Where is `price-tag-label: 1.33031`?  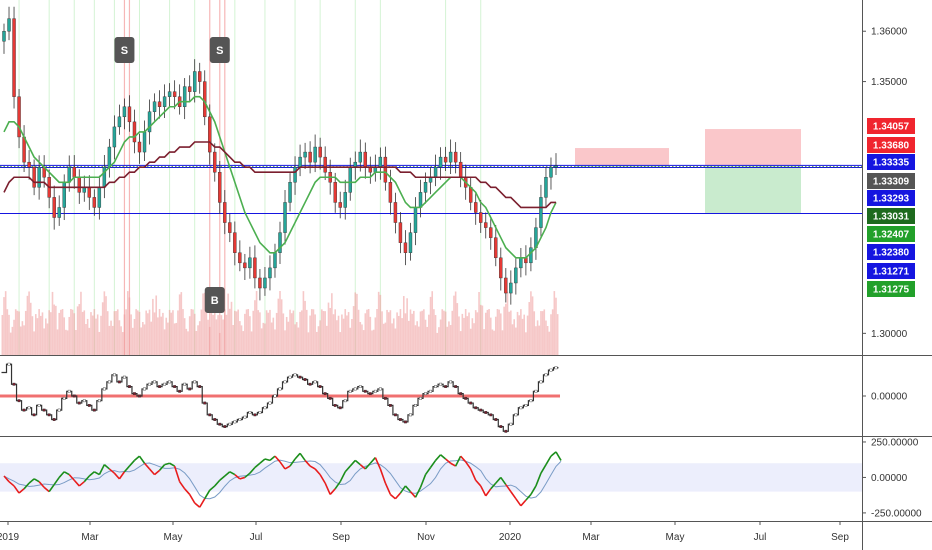 price-tag-label: 1.33031 is located at coordinates (891, 217).